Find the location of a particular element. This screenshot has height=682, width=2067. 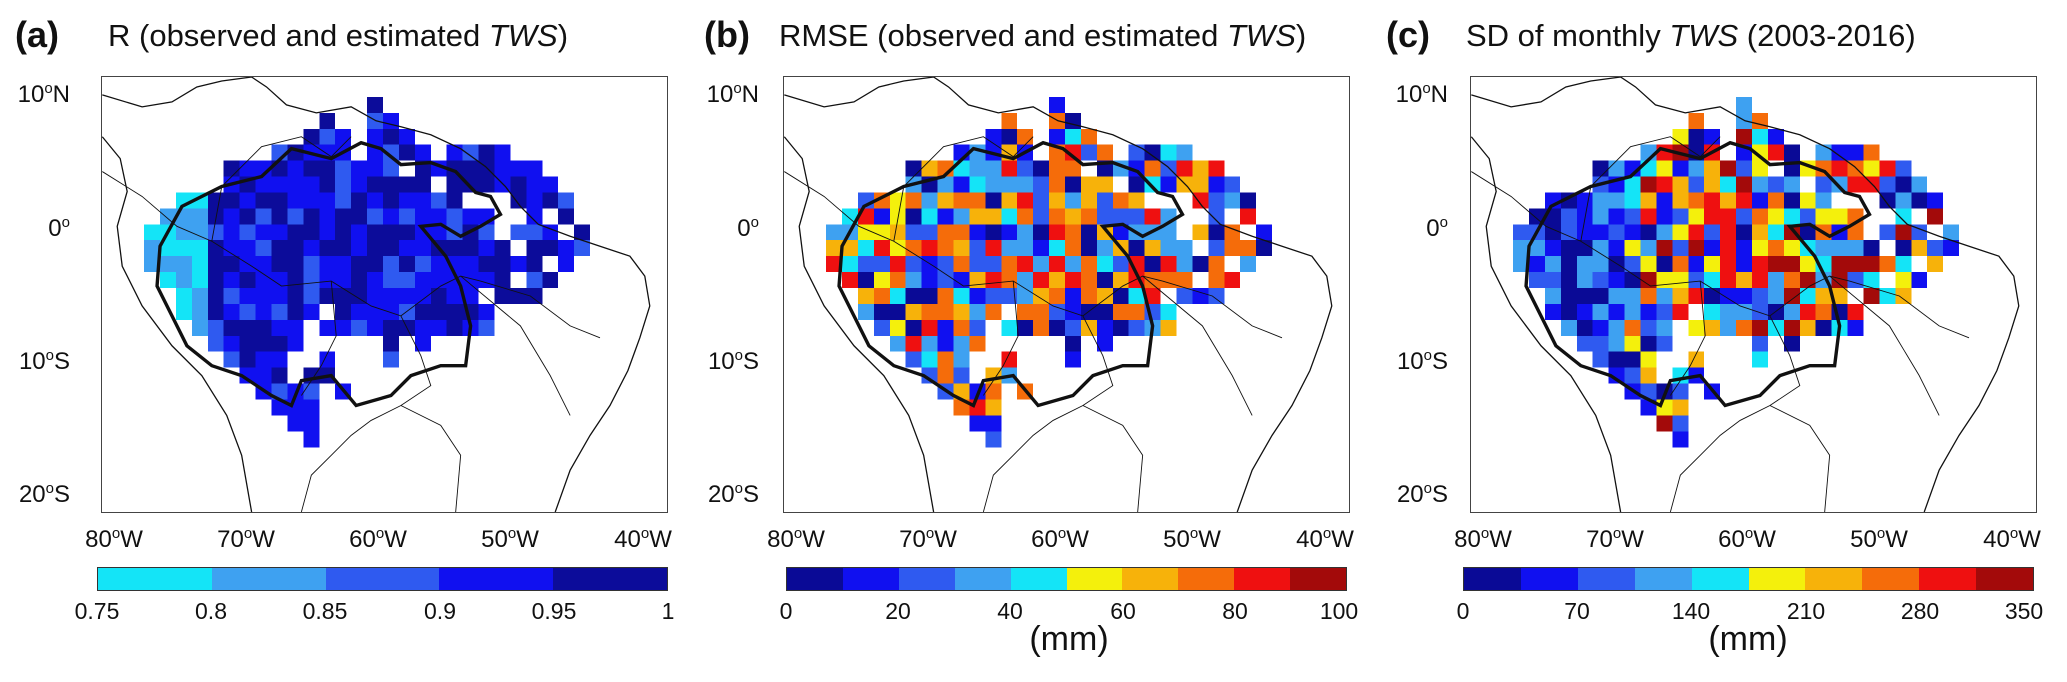

lon-label-80w: 80oW is located at coordinates (114, 539).